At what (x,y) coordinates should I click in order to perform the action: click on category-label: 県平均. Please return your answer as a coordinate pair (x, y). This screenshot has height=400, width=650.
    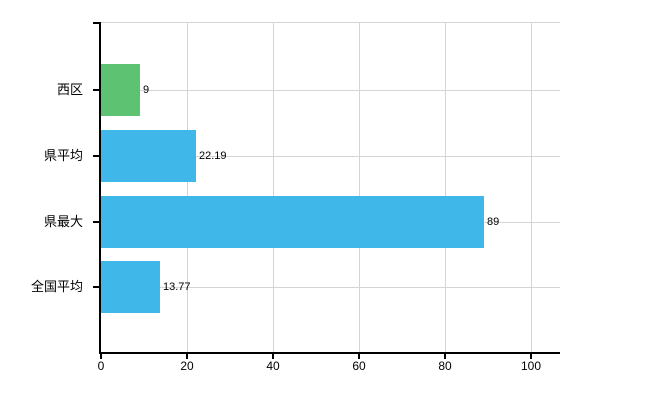
    Looking at the image, I should click on (63, 155).